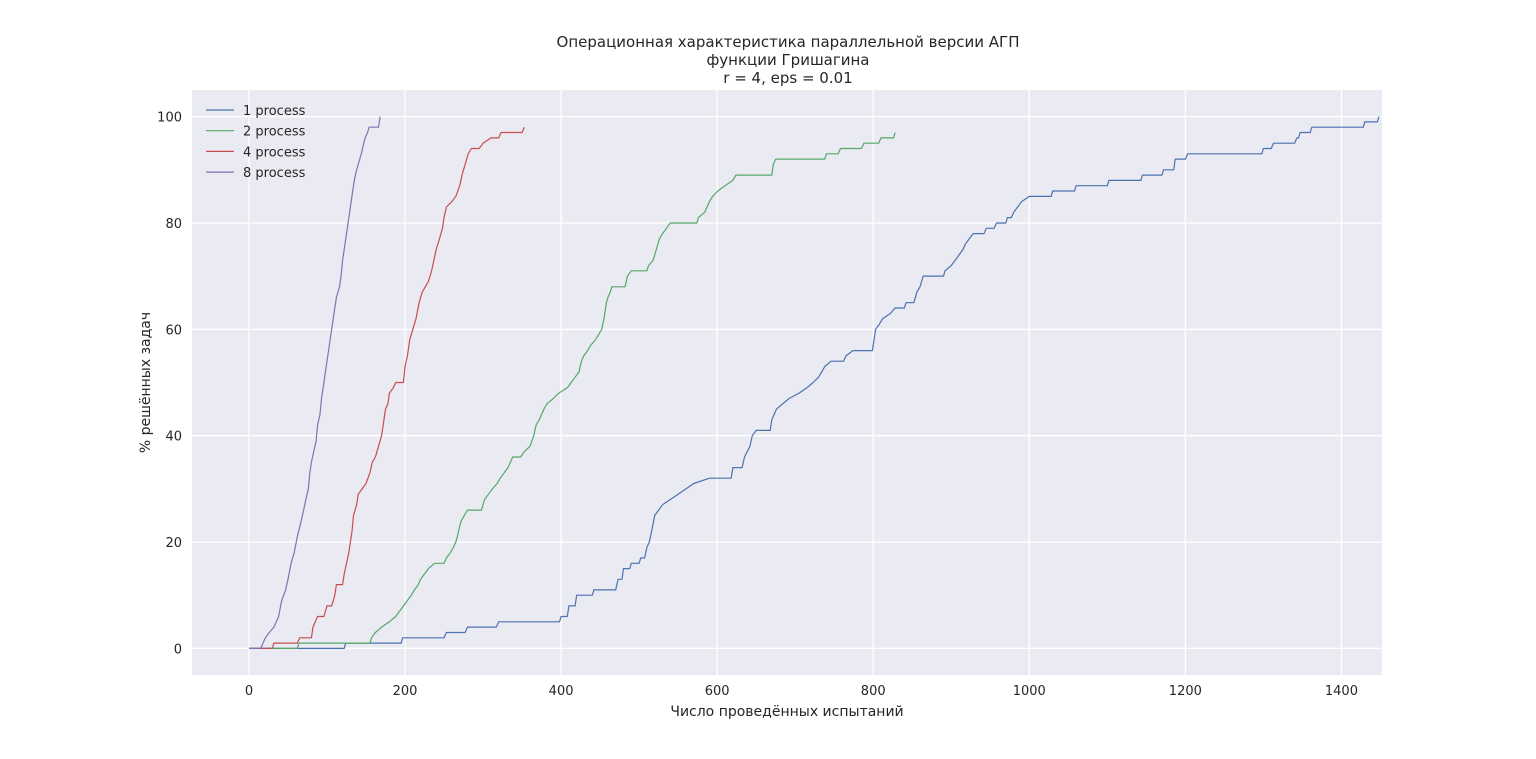  What do you see at coordinates (873, 691) in the screenshot?
I see `x-tick-label: 800` at bounding box center [873, 691].